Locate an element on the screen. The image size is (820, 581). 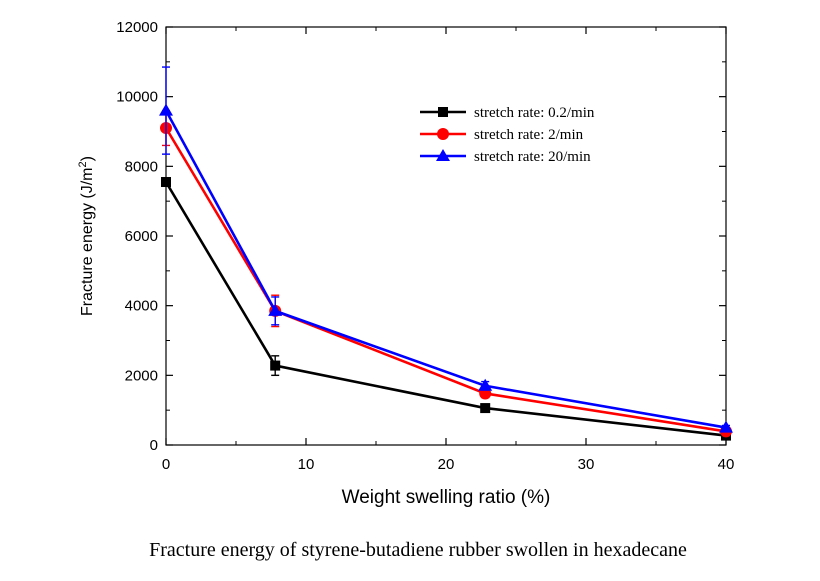
legend-label: stretch rate: 2/min is located at coordinates (529, 135).